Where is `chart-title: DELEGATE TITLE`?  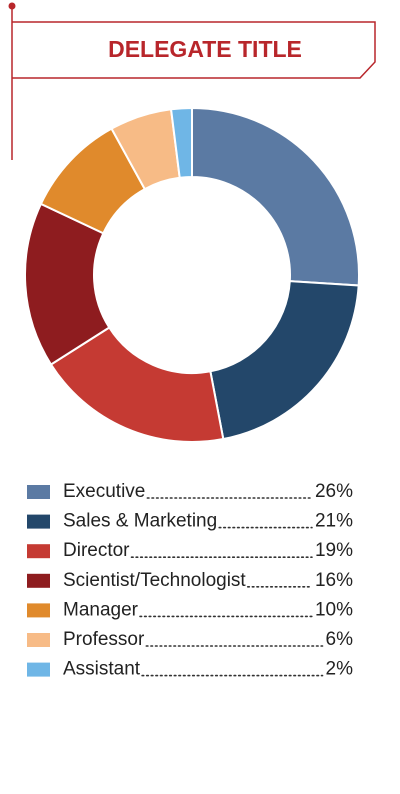 chart-title: DELEGATE TITLE is located at coordinates (205, 49).